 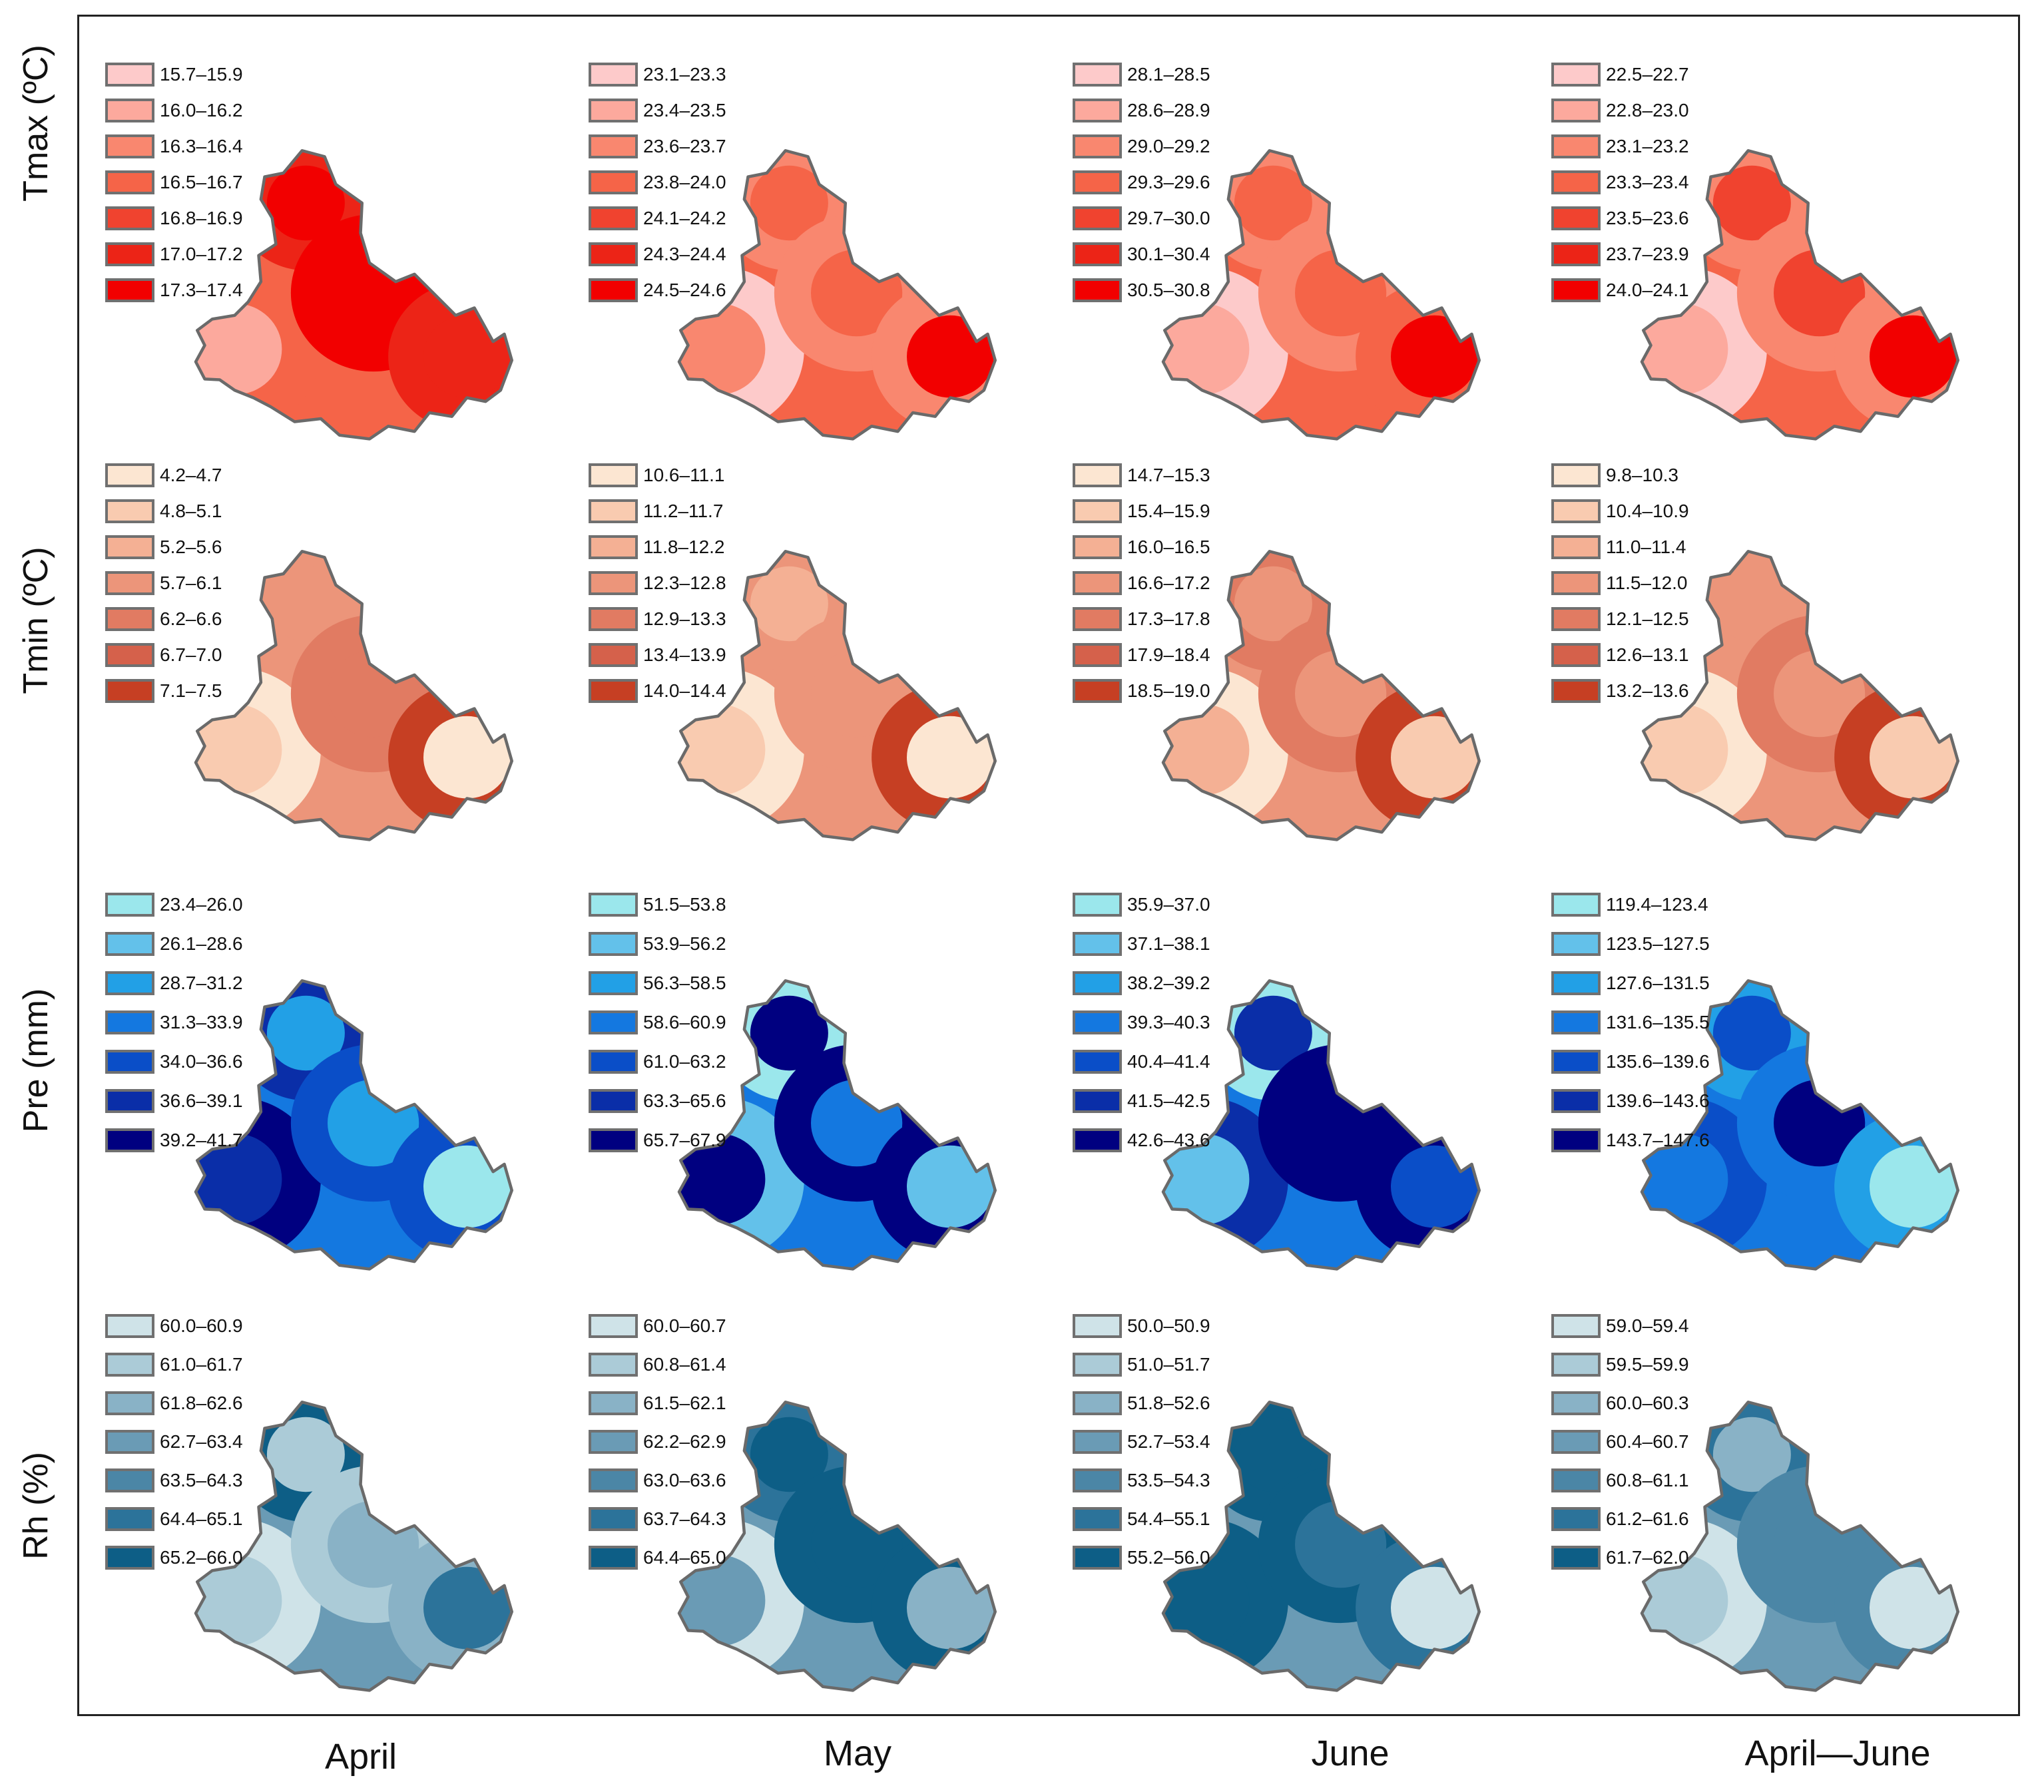 What do you see at coordinates (1647, 254) in the screenshot?
I see `legend-label: 23.7–23.9` at bounding box center [1647, 254].